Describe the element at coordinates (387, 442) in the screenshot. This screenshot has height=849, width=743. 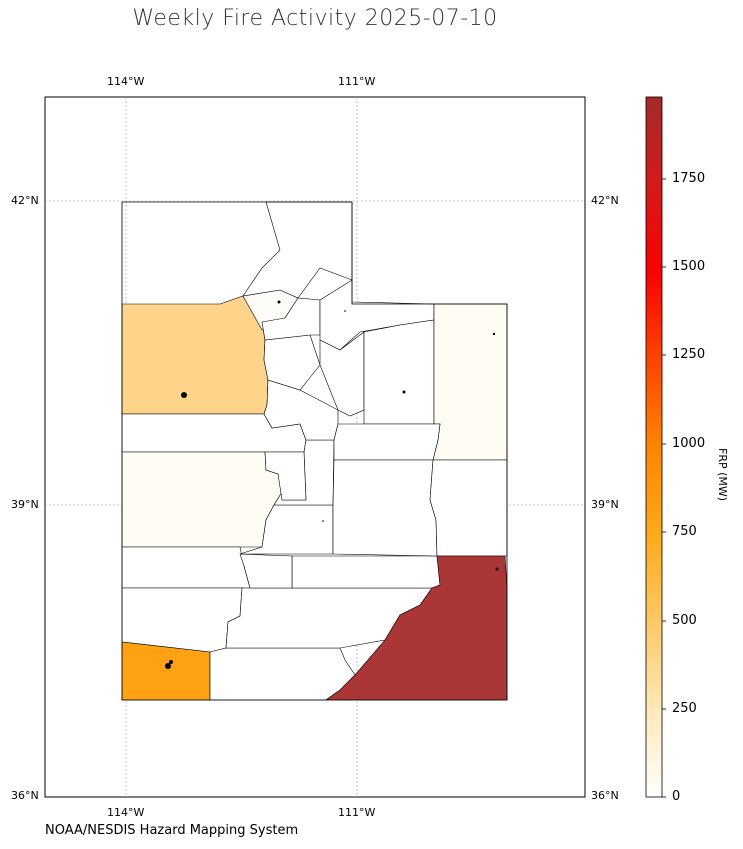
I see `region-carbon` at that location.